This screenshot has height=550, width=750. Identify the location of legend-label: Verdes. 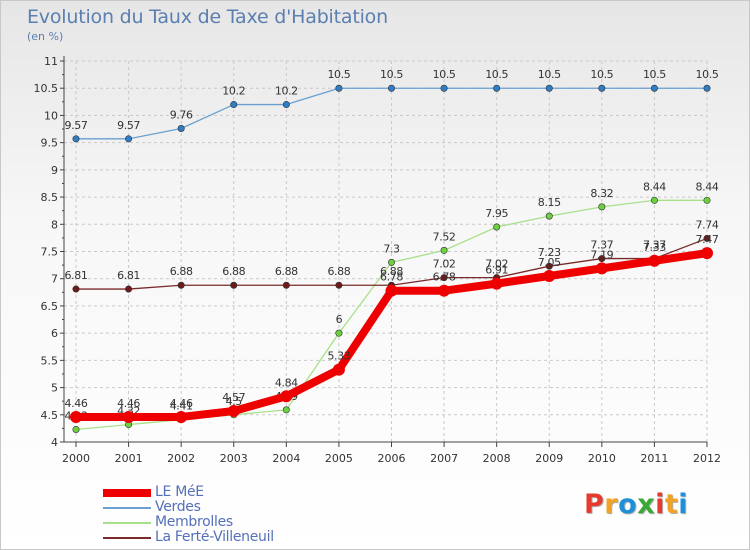
(178, 507).